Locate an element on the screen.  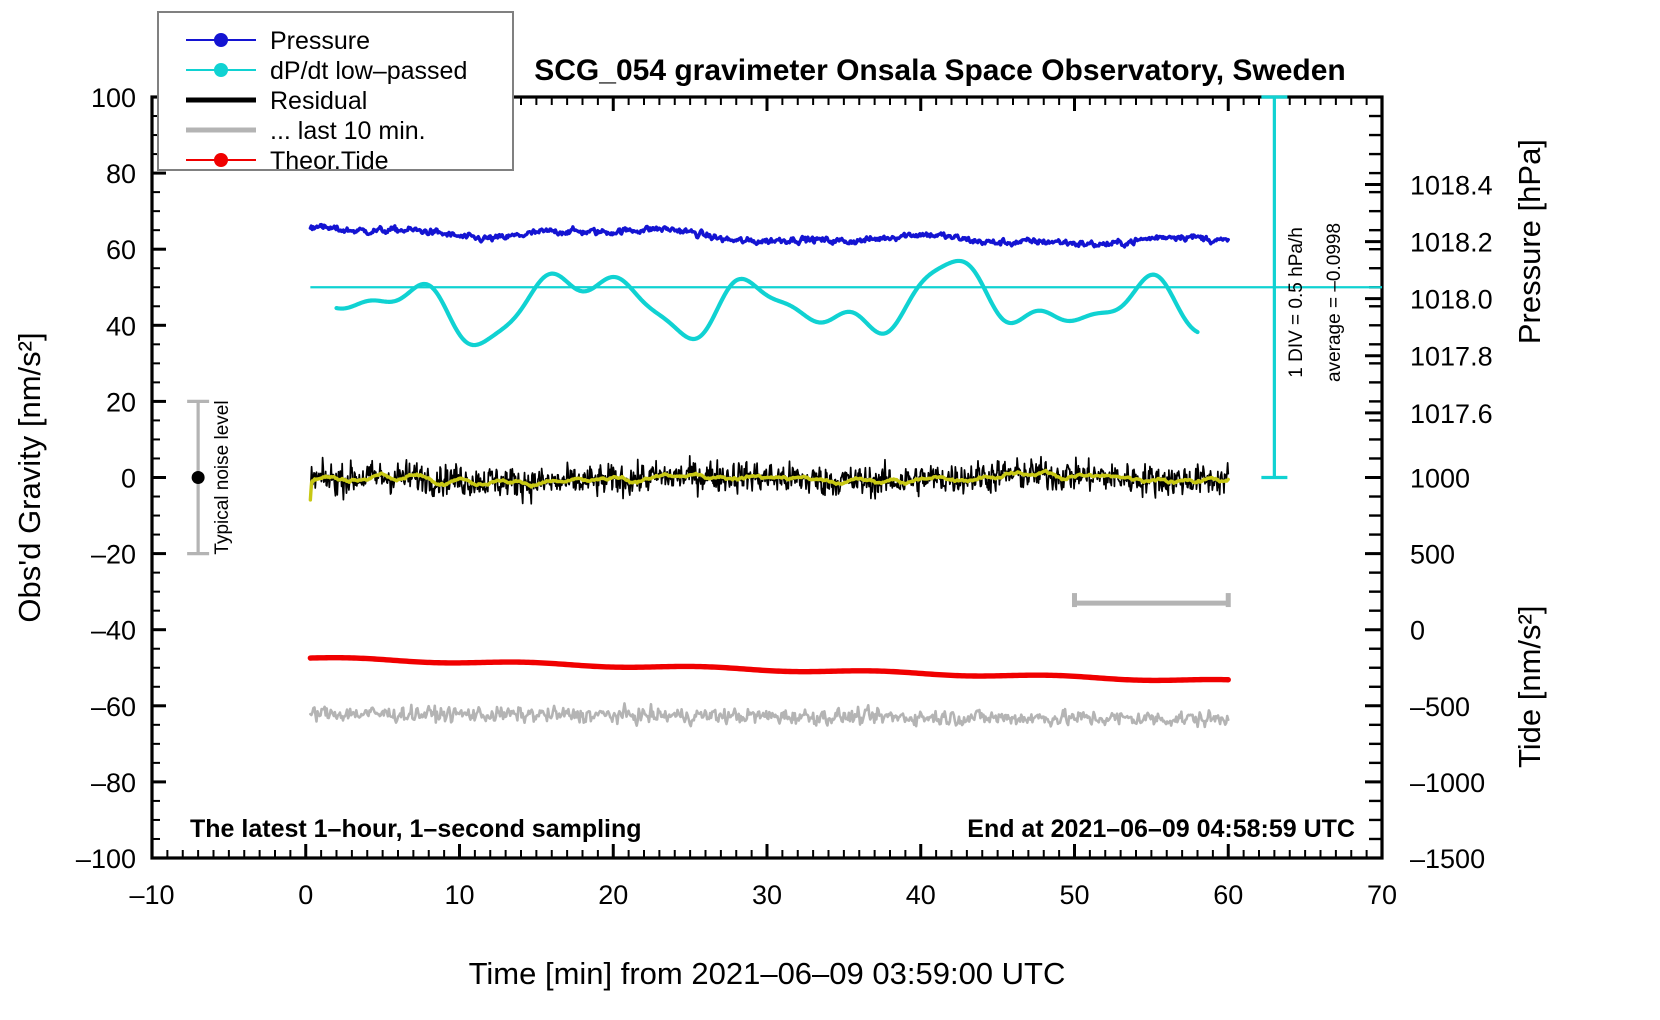
y-tick-label: 80 is located at coordinates (121, 174).